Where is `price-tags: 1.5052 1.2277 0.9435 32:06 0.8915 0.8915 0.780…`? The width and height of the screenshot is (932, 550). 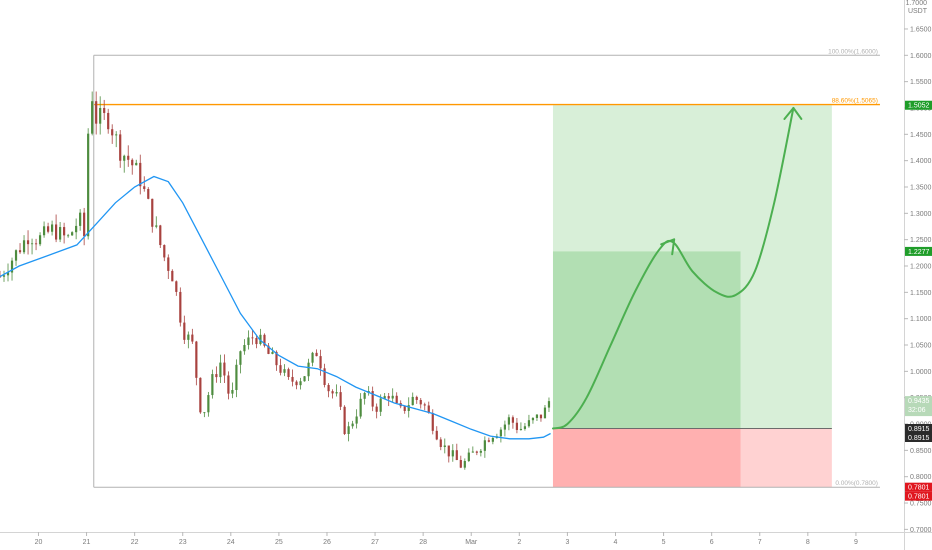
price-tags: 1.5052 1.2277 0.9435 32:06 0.8915 0.8915 0.780… is located at coordinates (918, 300).